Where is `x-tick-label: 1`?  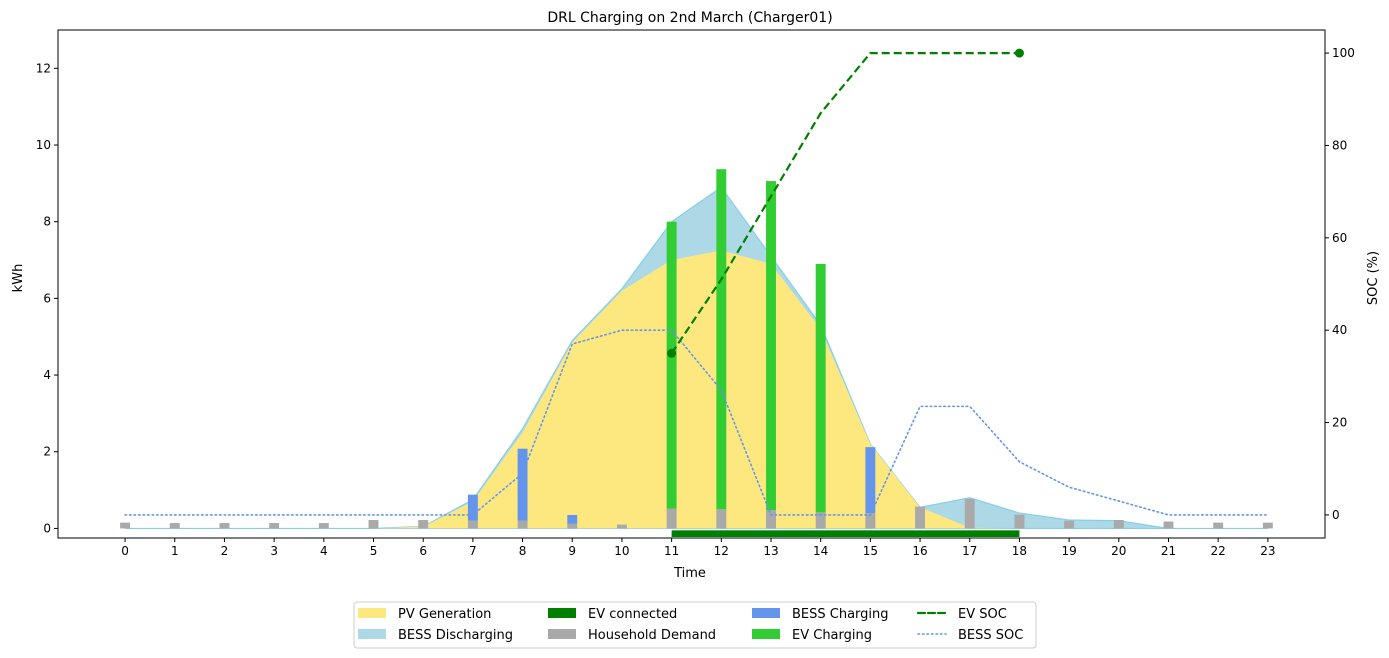 x-tick-label: 1 is located at coordinates (175, 551).